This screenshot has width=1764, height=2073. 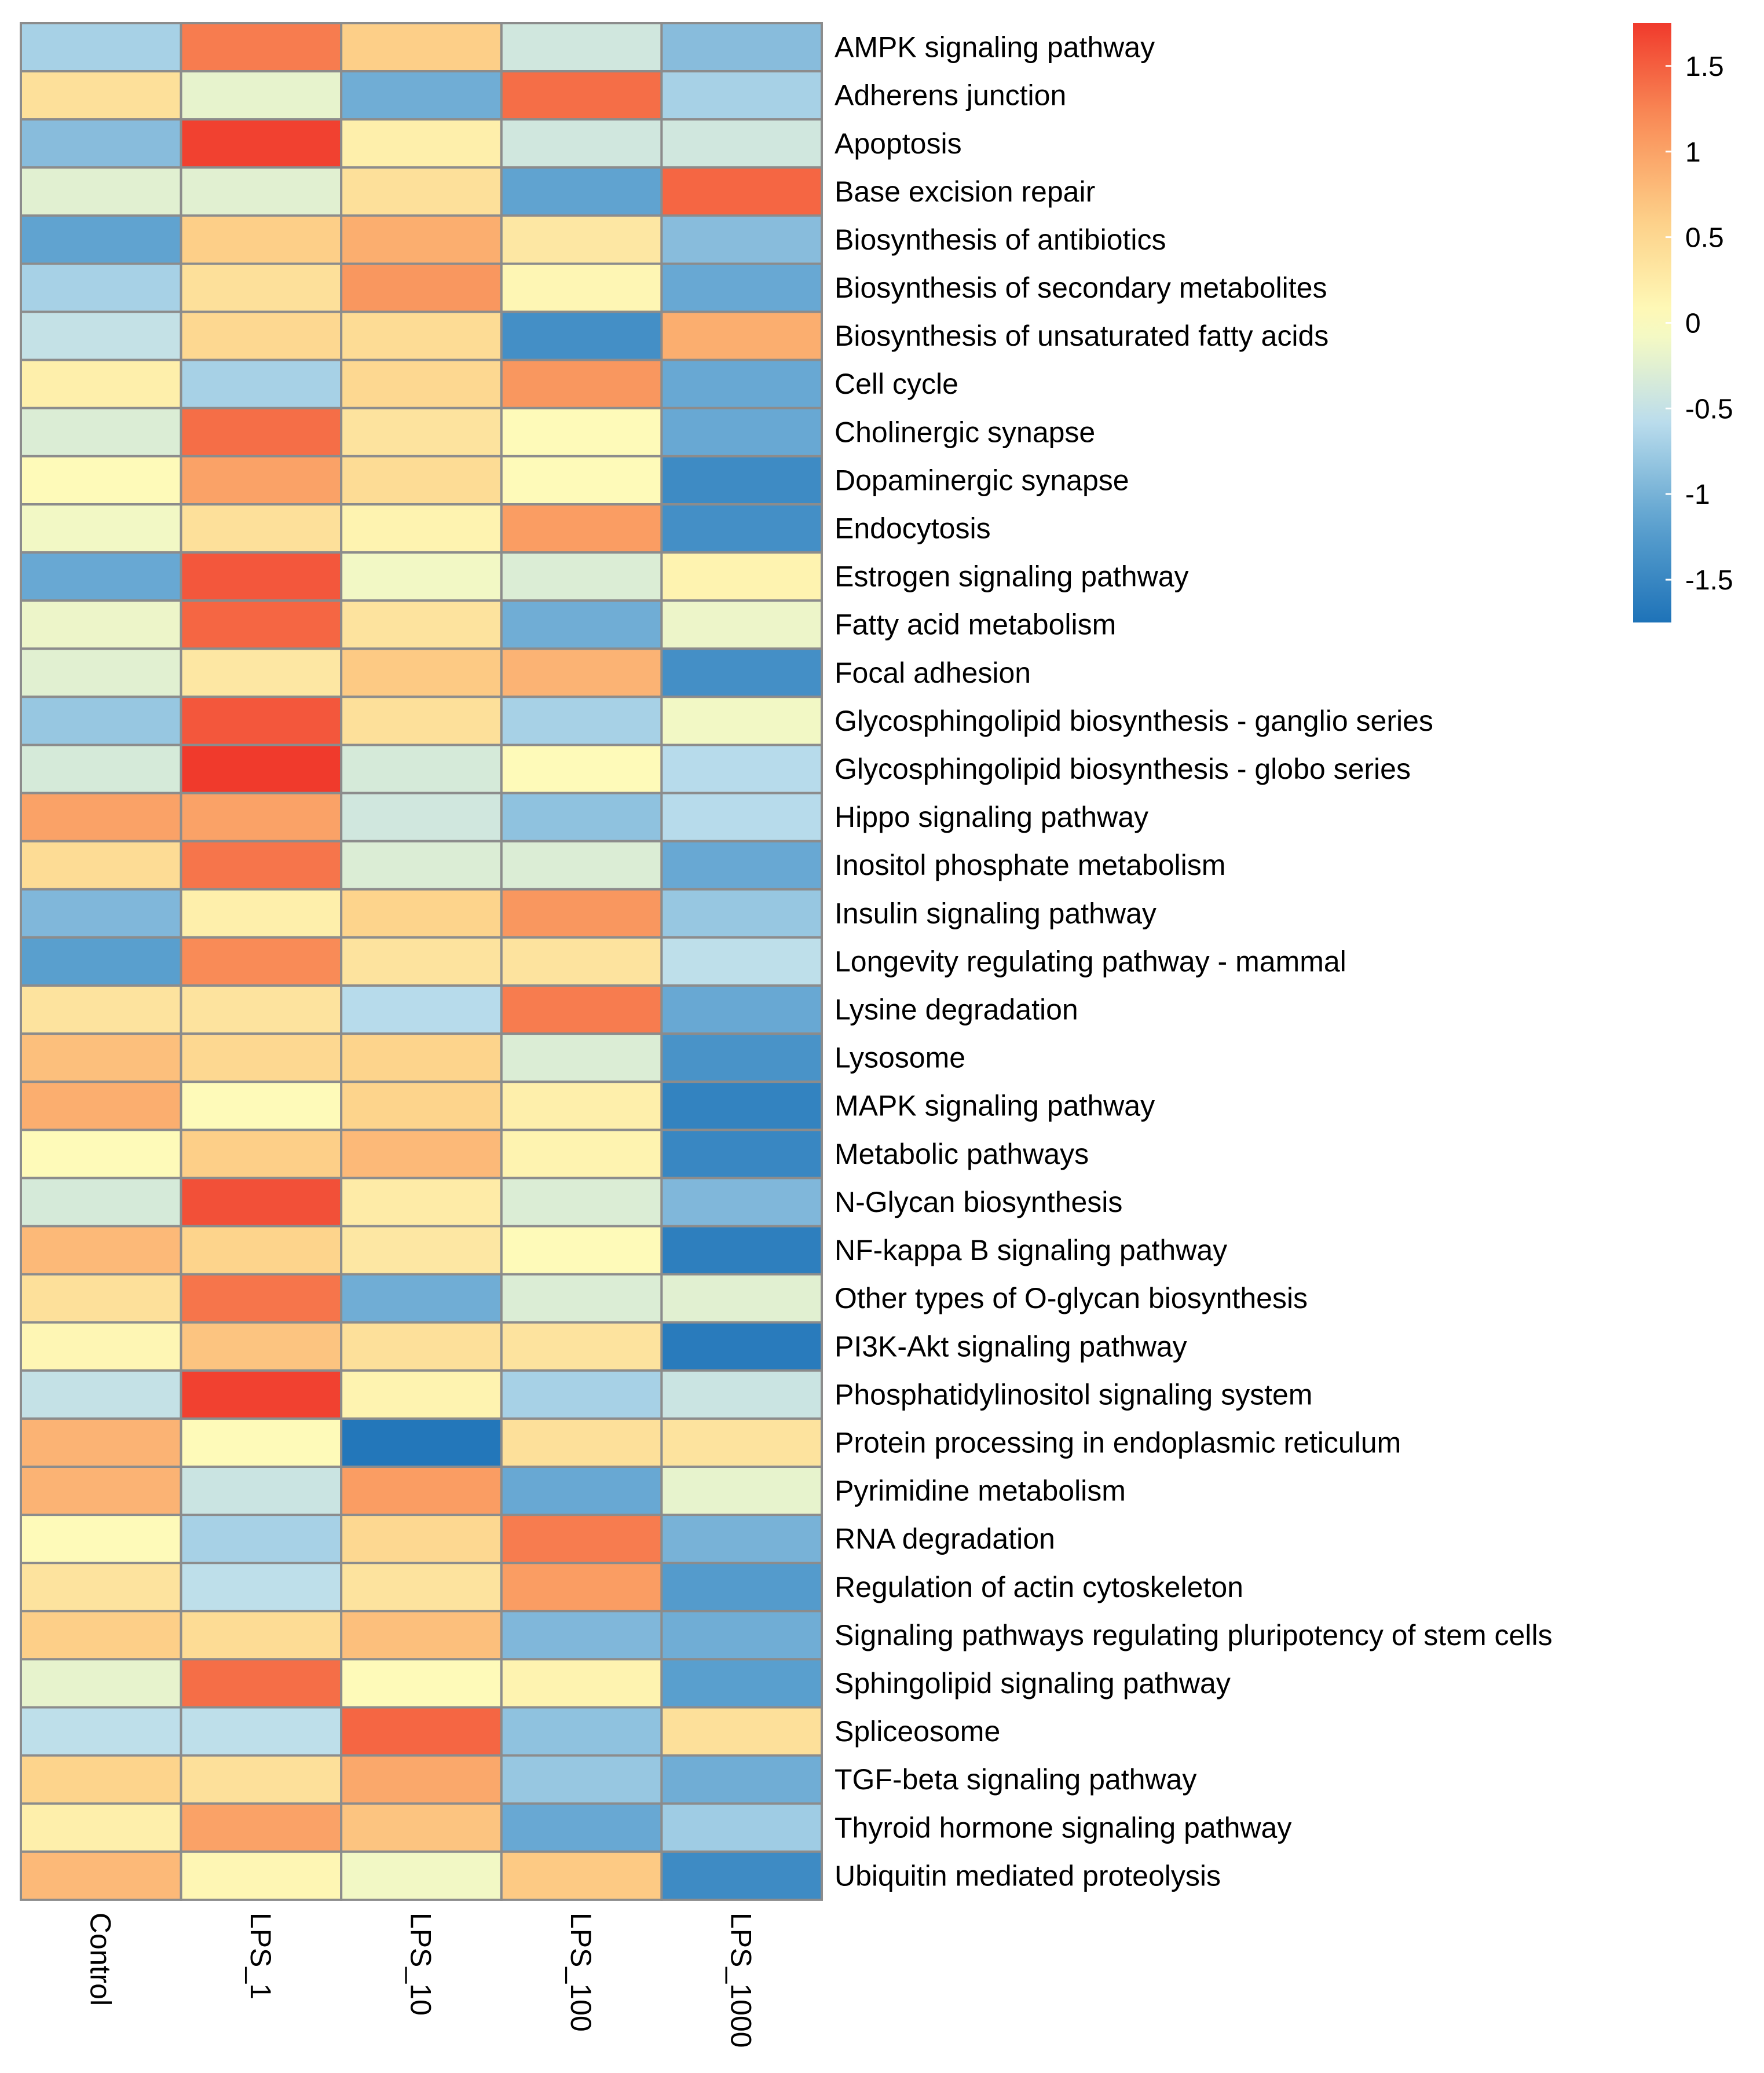 I want to click on legend-tick-label: 1, so click(x=1693, y=152).